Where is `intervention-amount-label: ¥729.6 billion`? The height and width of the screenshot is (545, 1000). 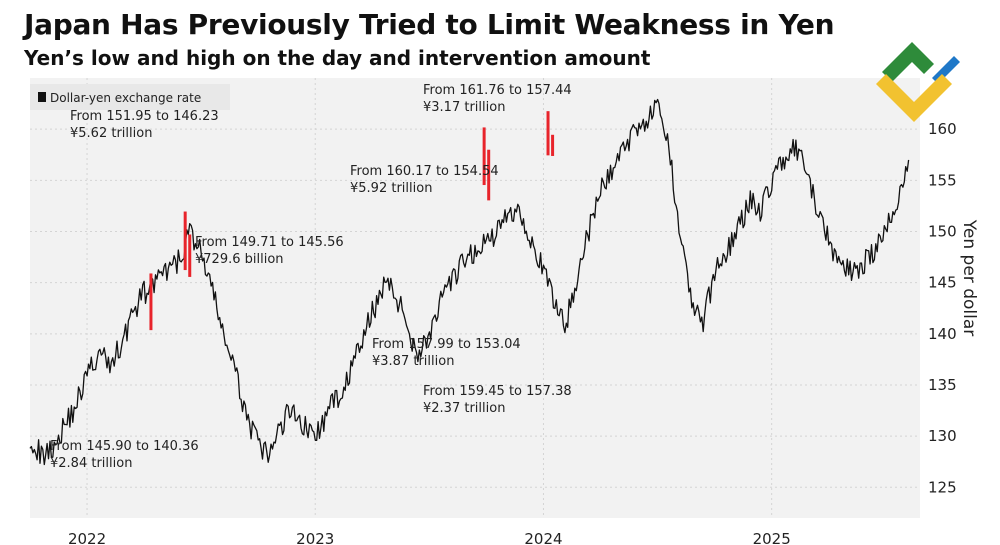 intervention-amount-label: ¥729.6 billion is located at coordinates (239, 259).